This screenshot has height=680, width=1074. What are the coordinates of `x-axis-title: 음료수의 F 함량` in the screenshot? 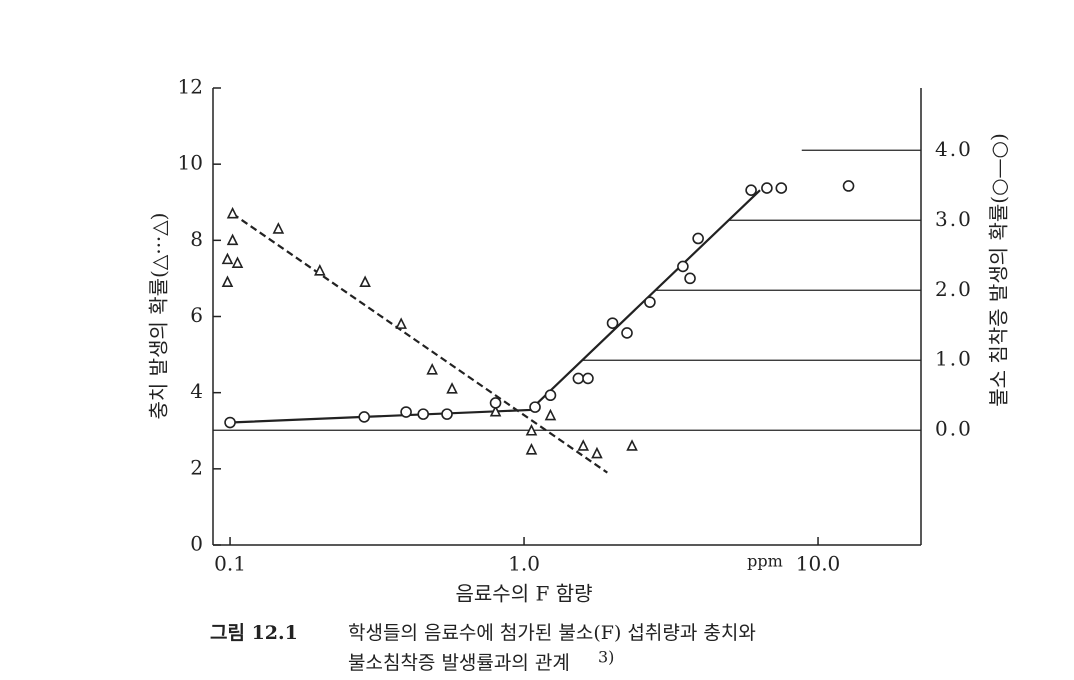 It's located at (524, 594).